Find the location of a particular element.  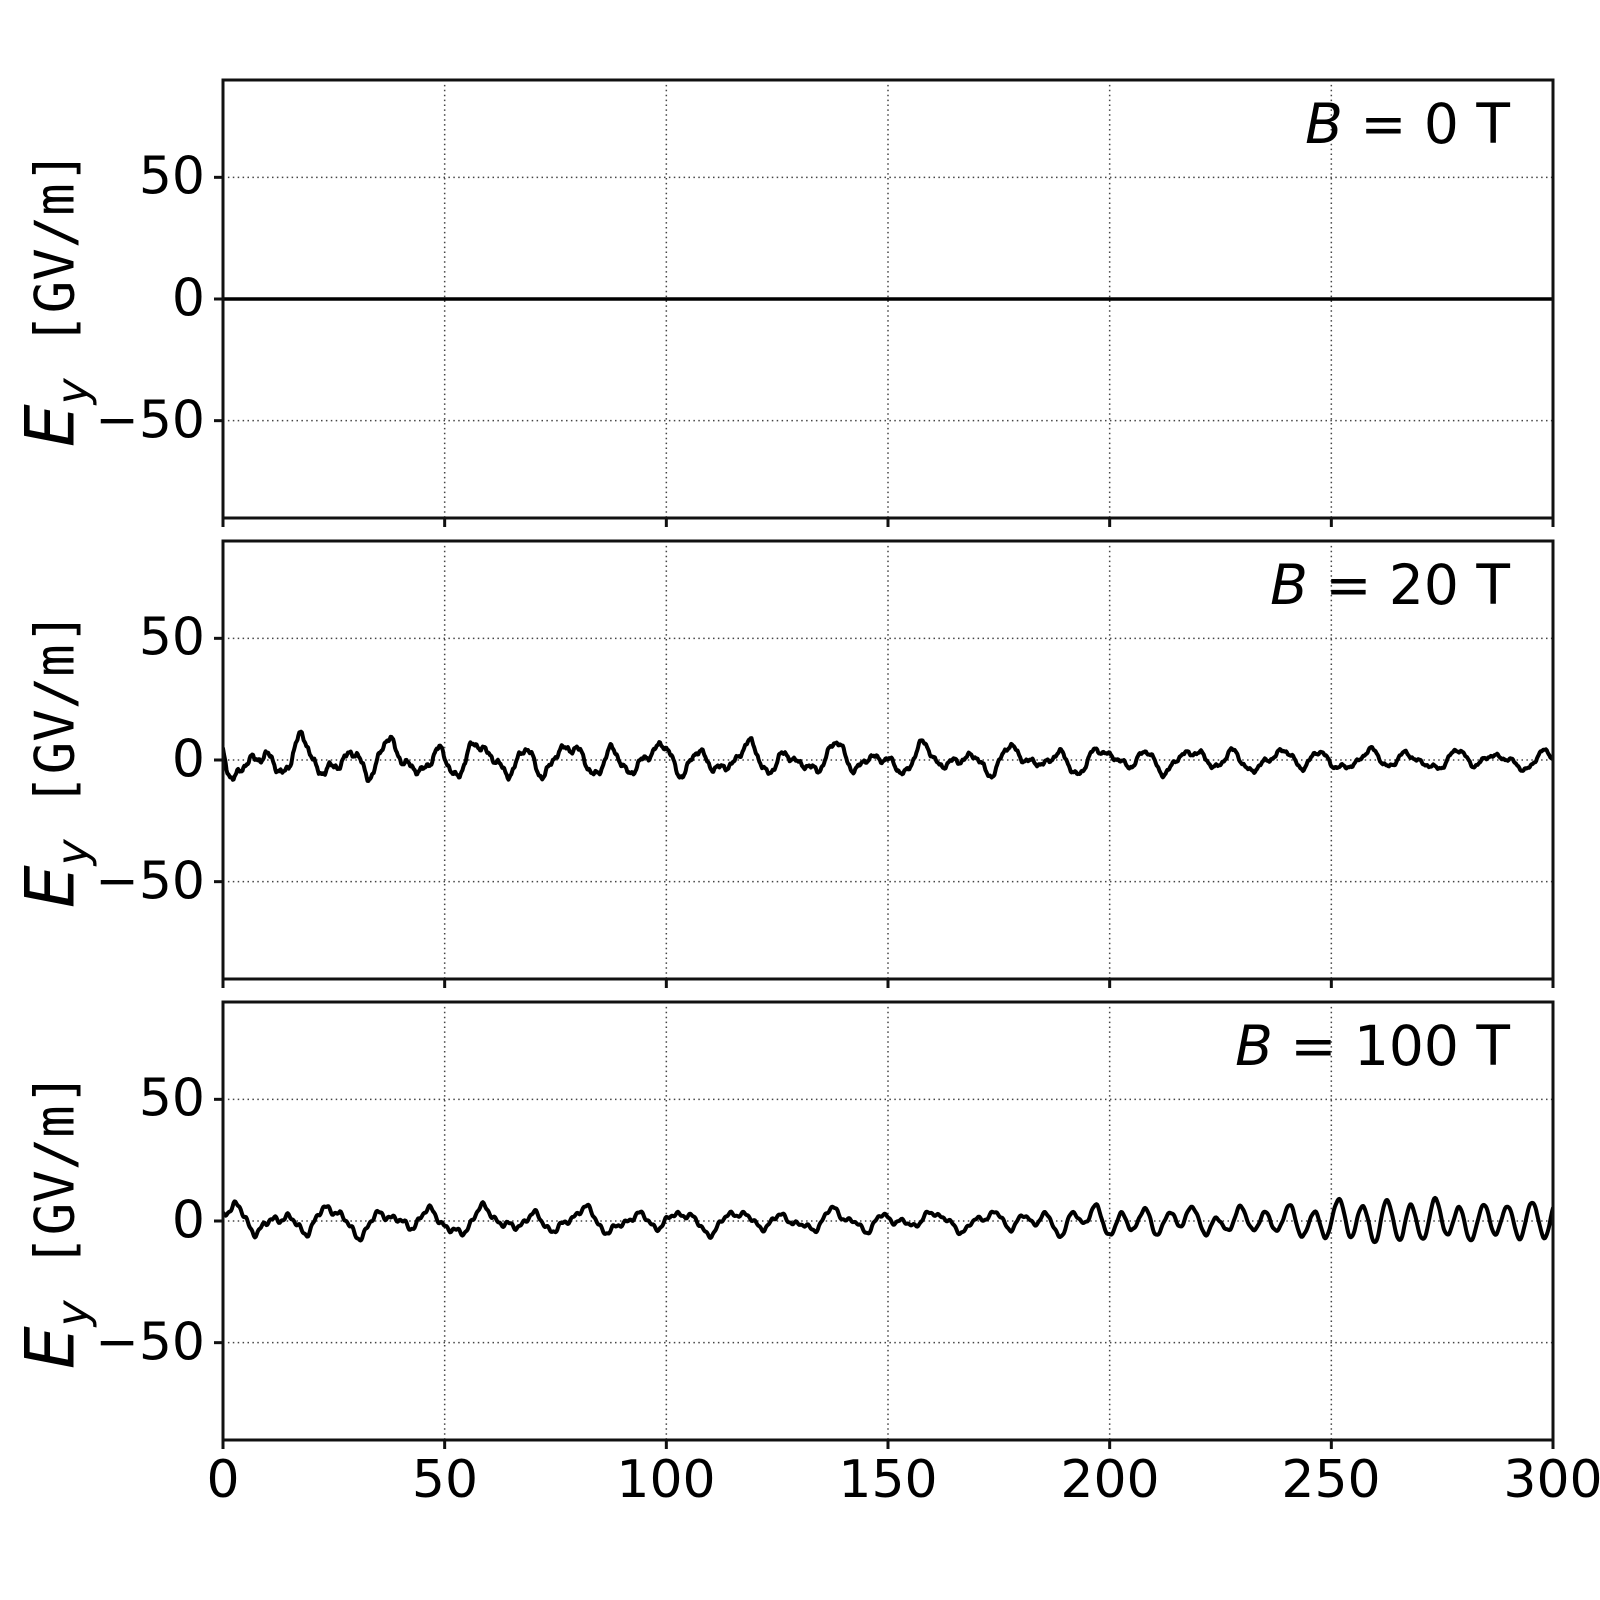

panel-annotation-b20: B = 20 T is located at coordinates (1390, 585).